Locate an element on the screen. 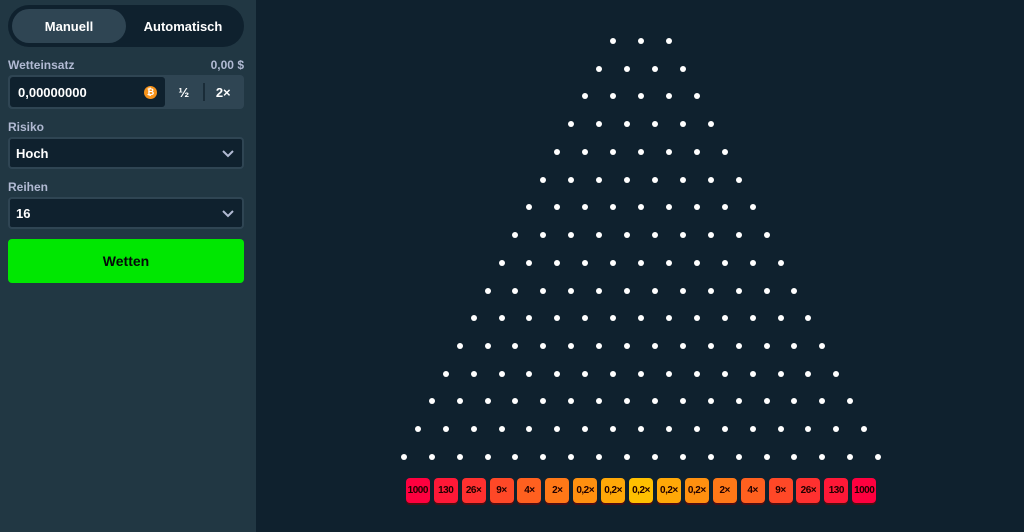 The image size is (1024, 532). multiplier-bucket: 2× is located at coordinates (724, 490).